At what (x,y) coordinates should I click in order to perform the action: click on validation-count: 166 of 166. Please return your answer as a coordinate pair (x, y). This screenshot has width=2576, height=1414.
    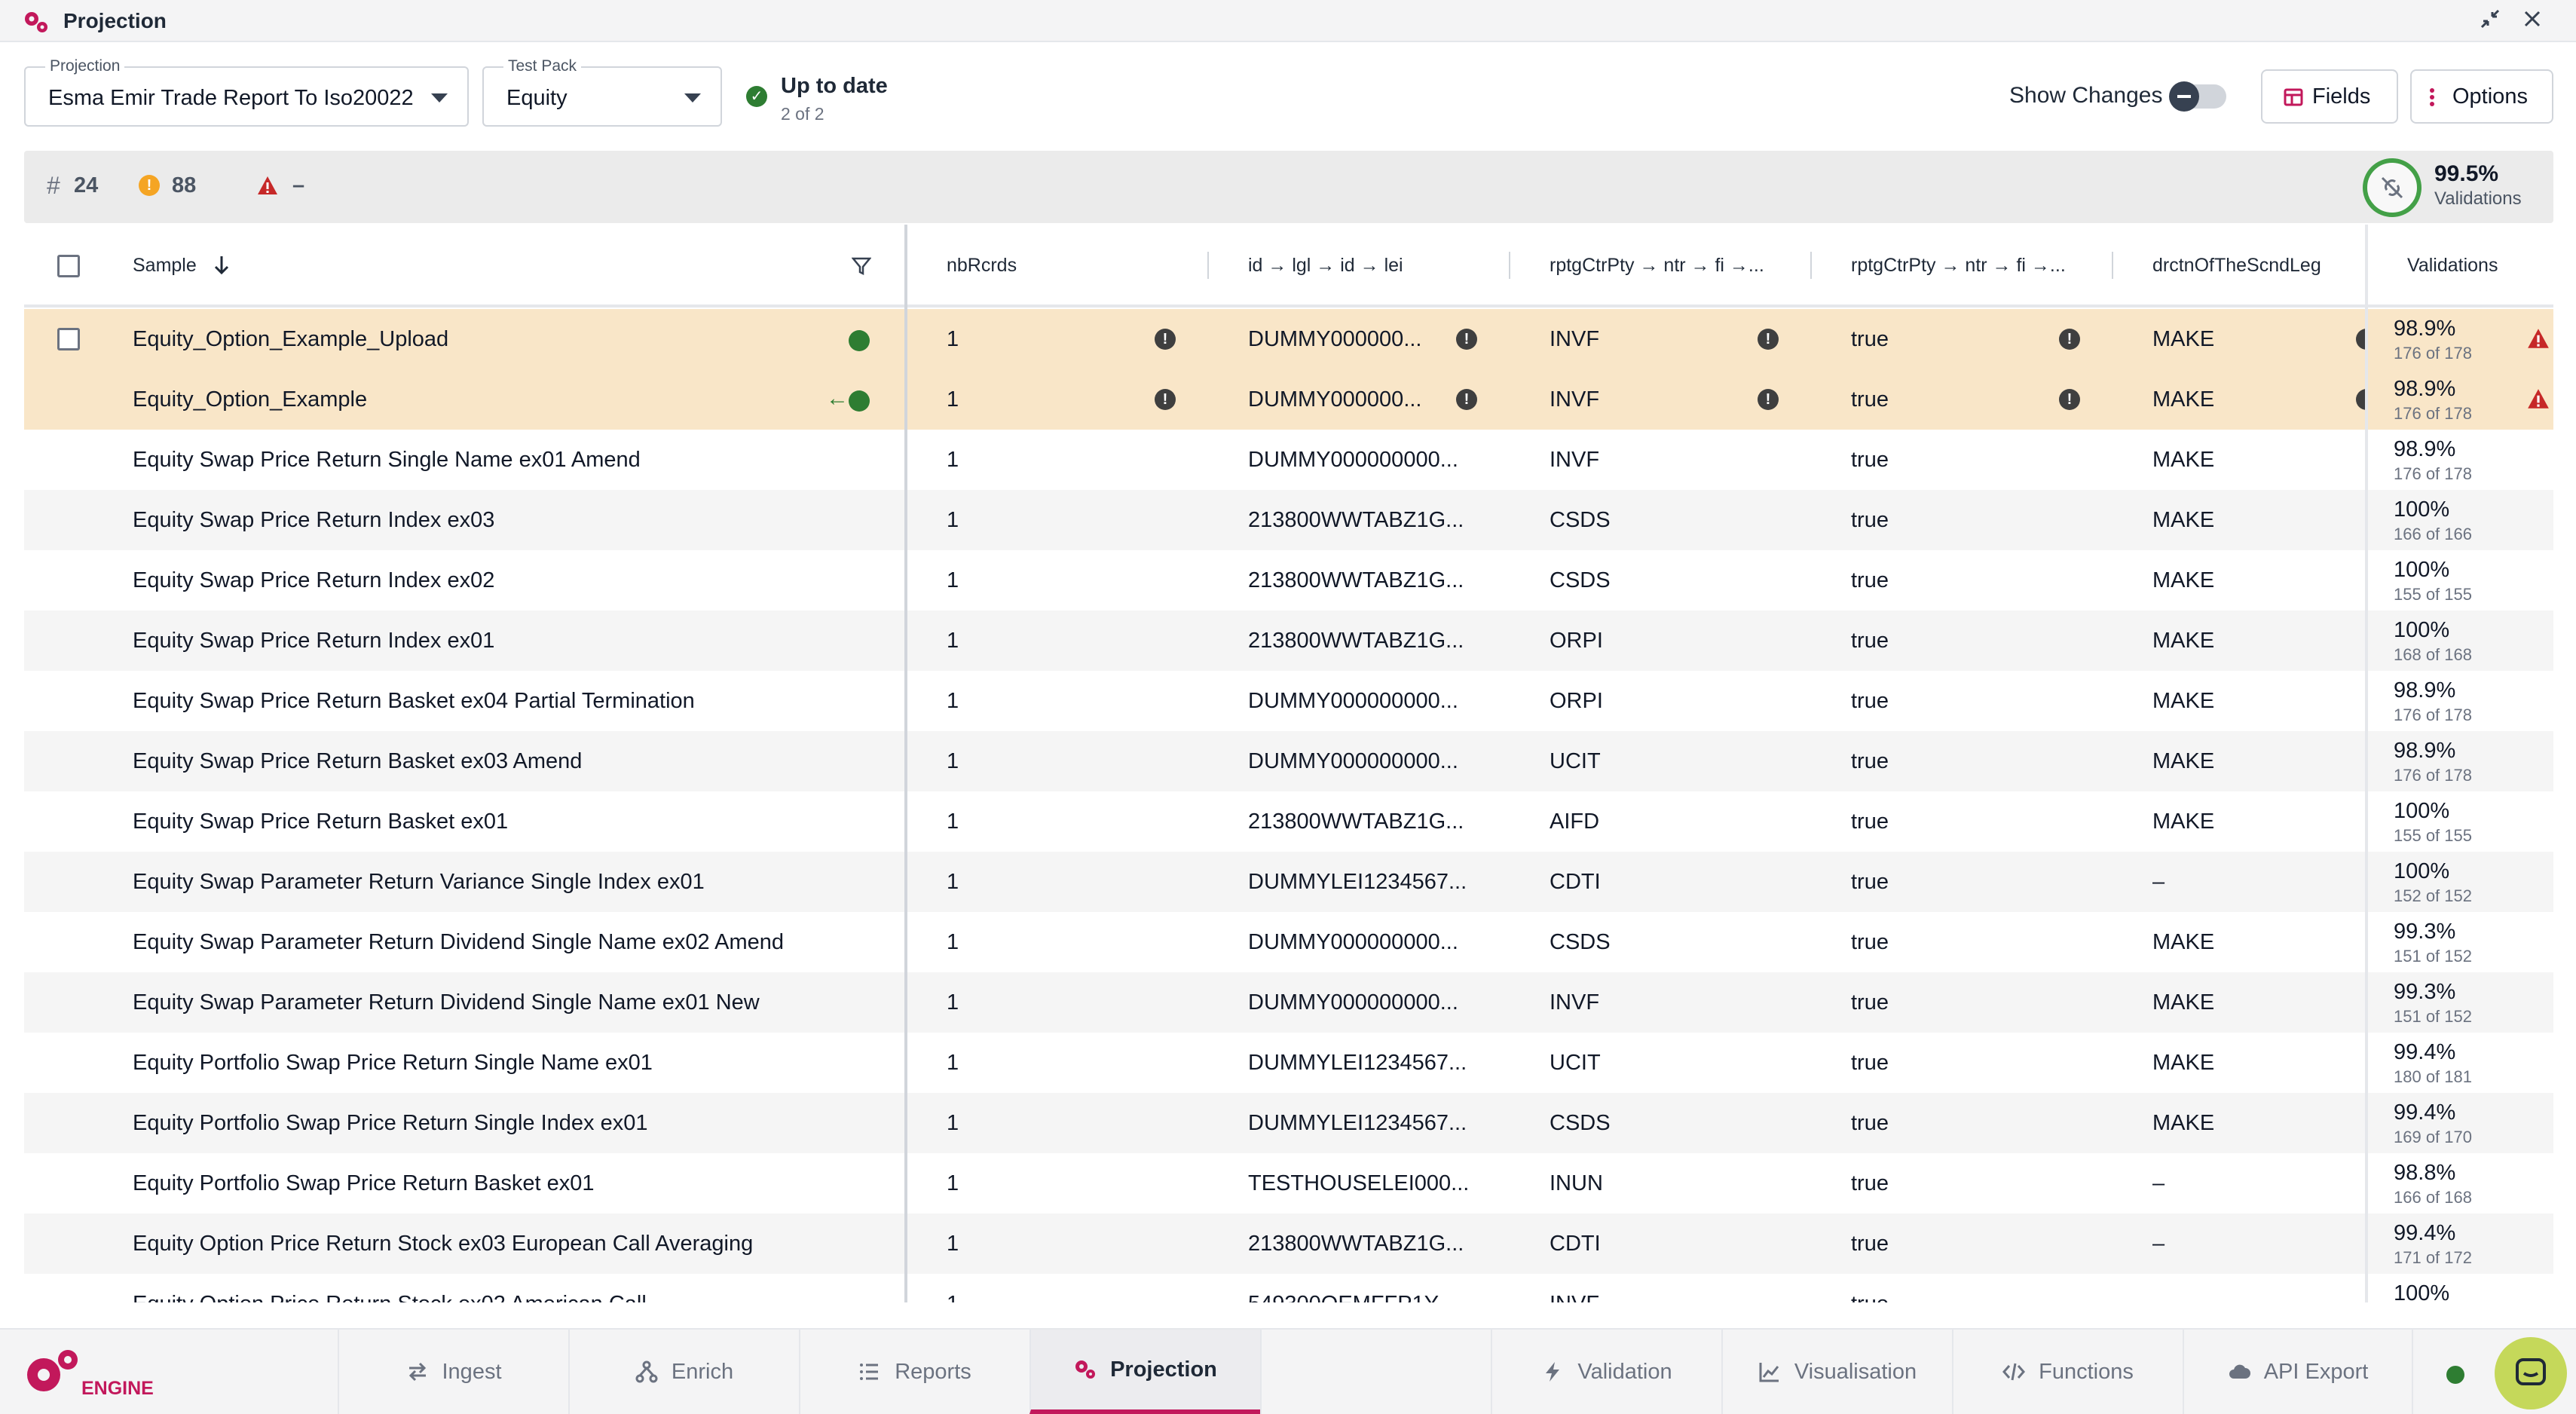
    Looking at the image, I should click on (2433, 534).